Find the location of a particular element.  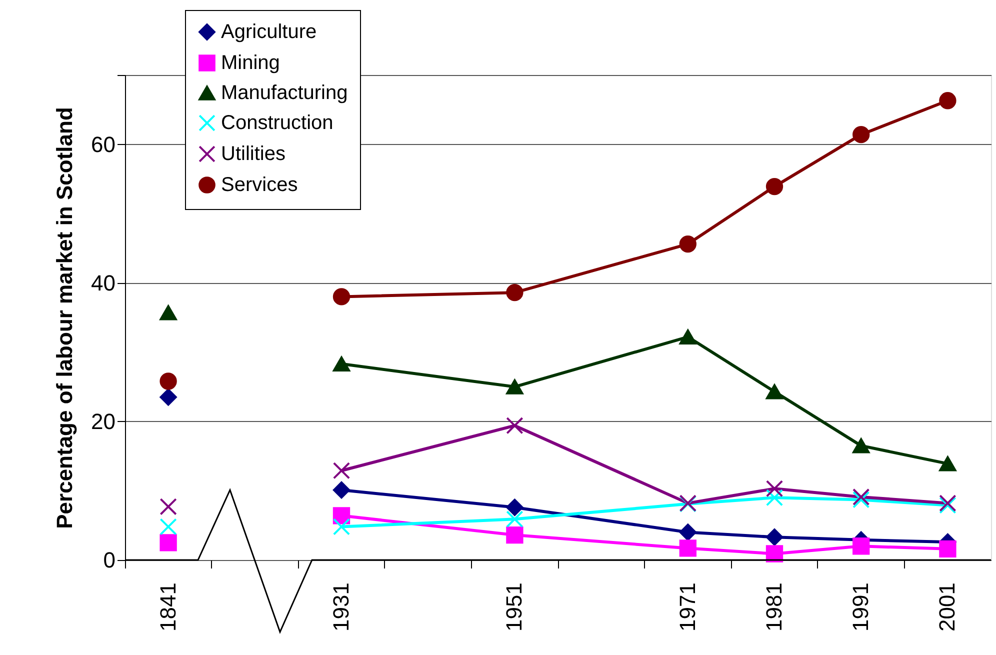

legend-label: Utilities is located at coordinates (253, 154).